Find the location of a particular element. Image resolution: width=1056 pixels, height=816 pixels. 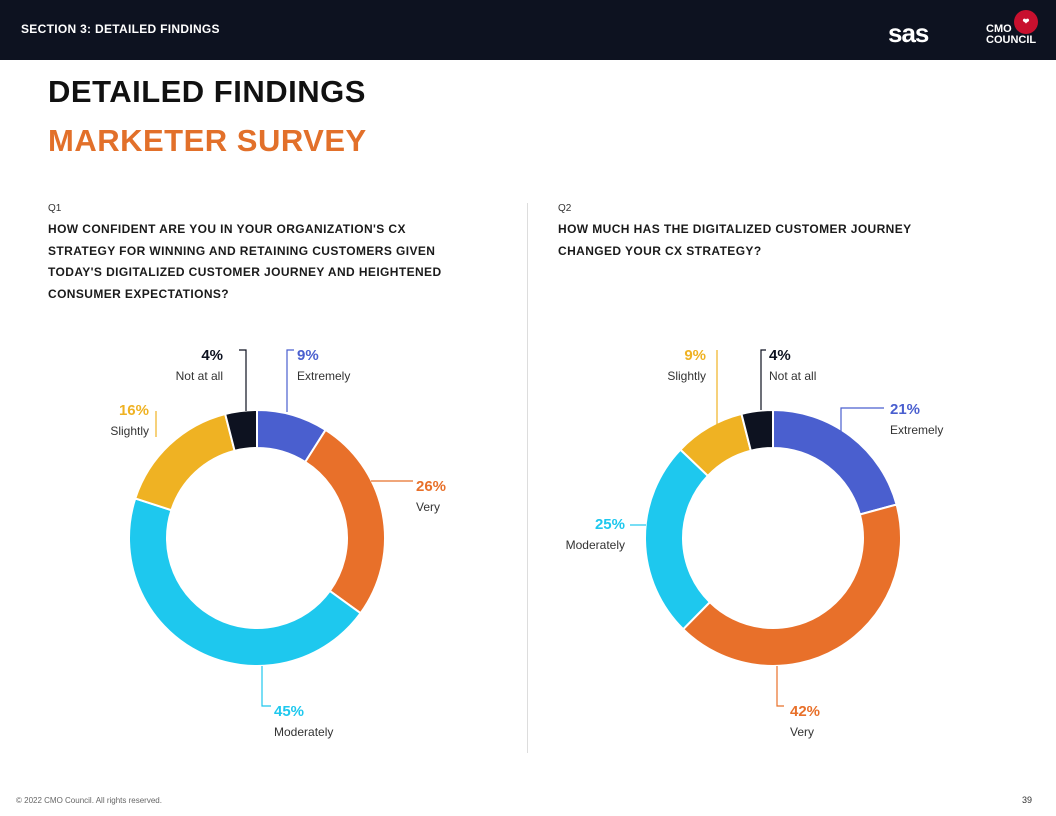

q2-label-moderately: Moderately is located at coordinates (595, 545).